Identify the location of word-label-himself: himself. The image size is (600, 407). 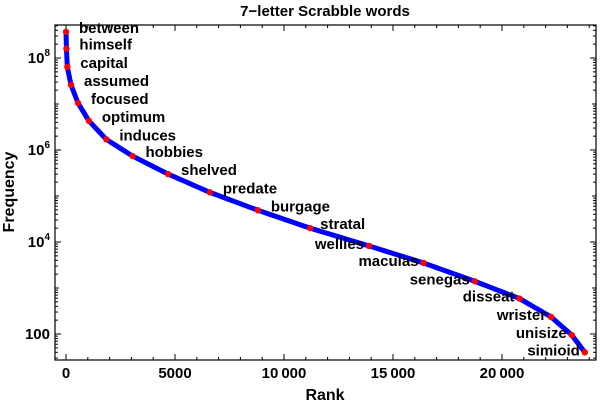
(106, 45).